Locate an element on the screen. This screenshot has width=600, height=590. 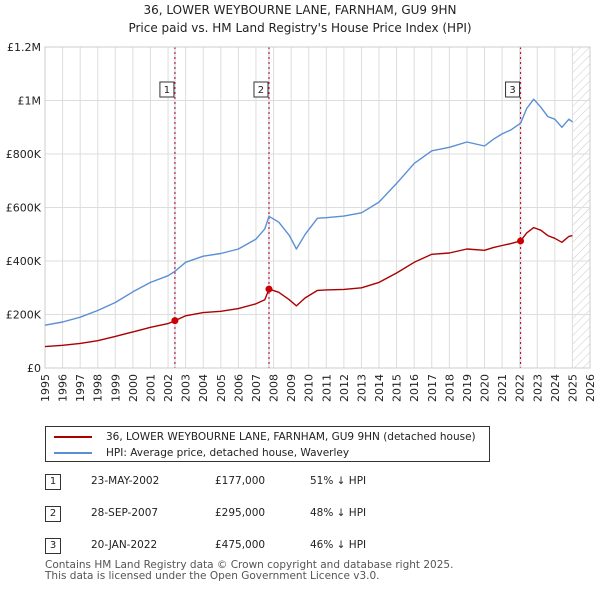
sale-marker-label: 2 is located at coordinates (53, 514).